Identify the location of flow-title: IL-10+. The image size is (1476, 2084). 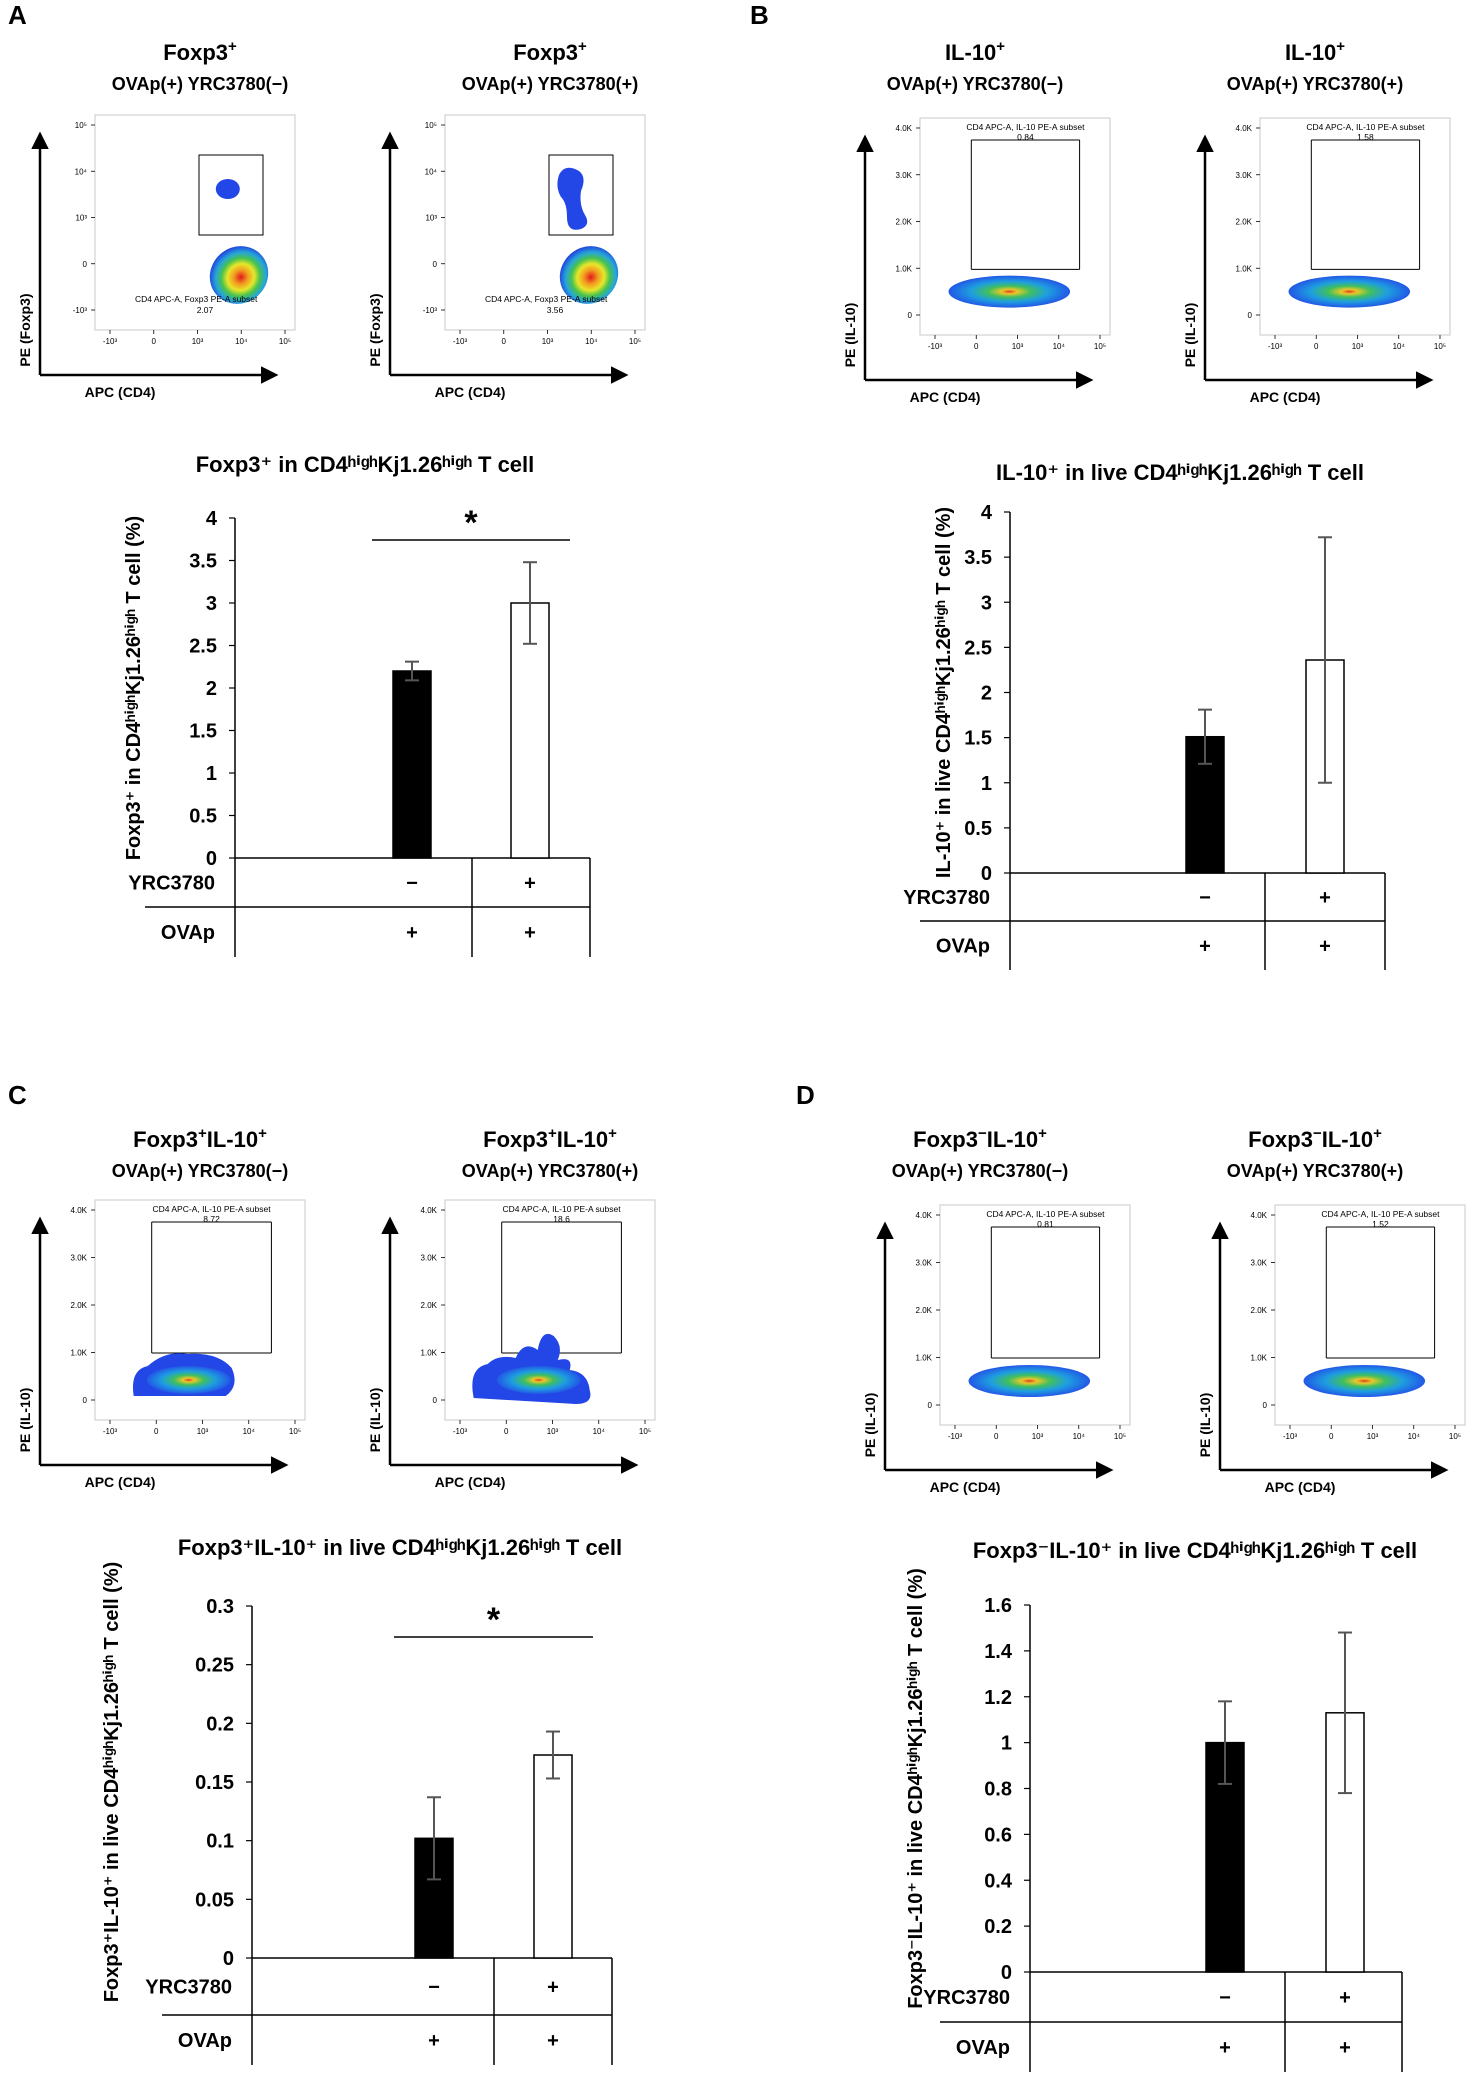
(975, 51).